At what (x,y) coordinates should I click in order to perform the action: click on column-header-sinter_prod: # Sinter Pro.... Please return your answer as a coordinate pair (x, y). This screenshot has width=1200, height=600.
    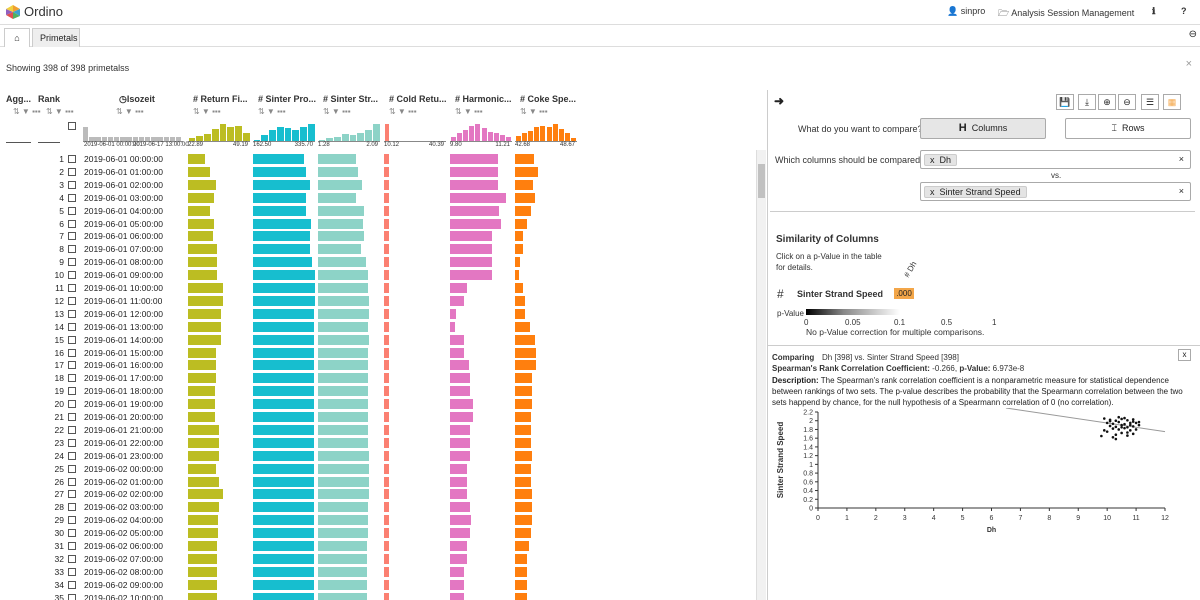
    Looking at the image, I should click on (287, 99).